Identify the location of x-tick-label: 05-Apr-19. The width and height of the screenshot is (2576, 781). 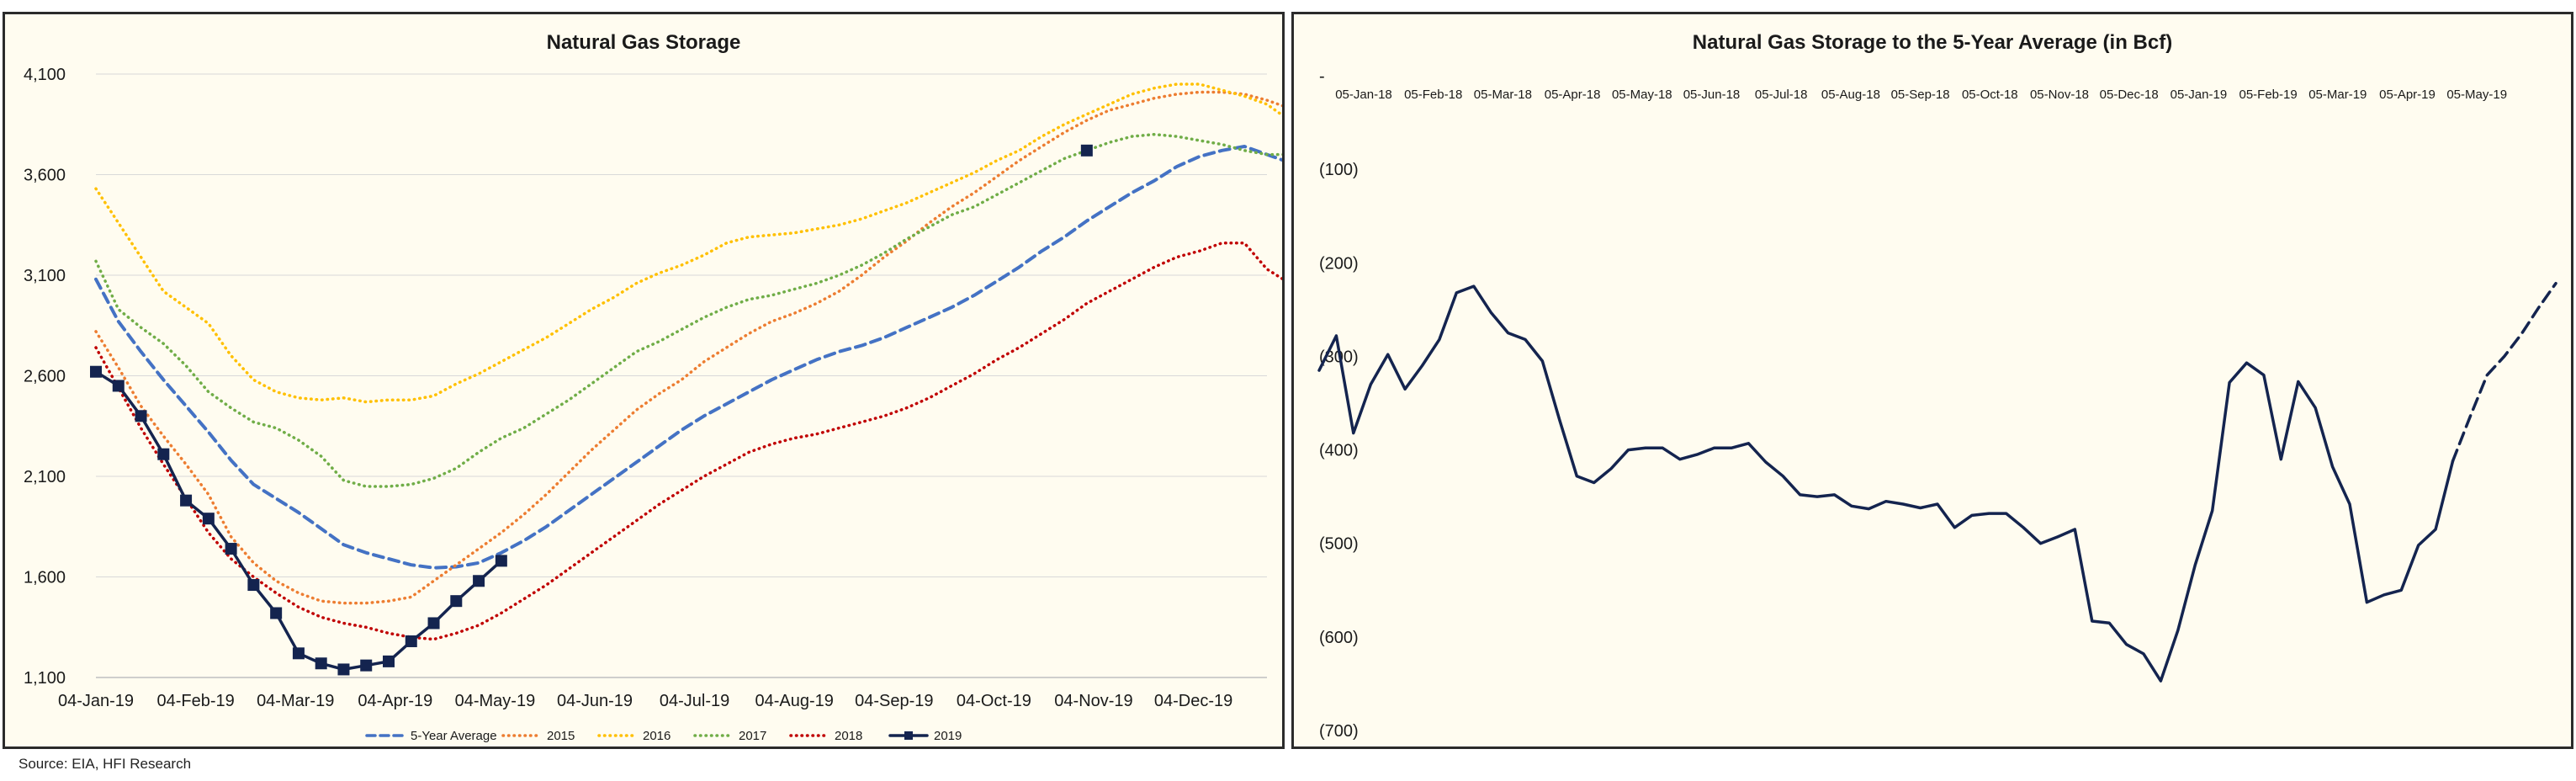
(2407, 95).